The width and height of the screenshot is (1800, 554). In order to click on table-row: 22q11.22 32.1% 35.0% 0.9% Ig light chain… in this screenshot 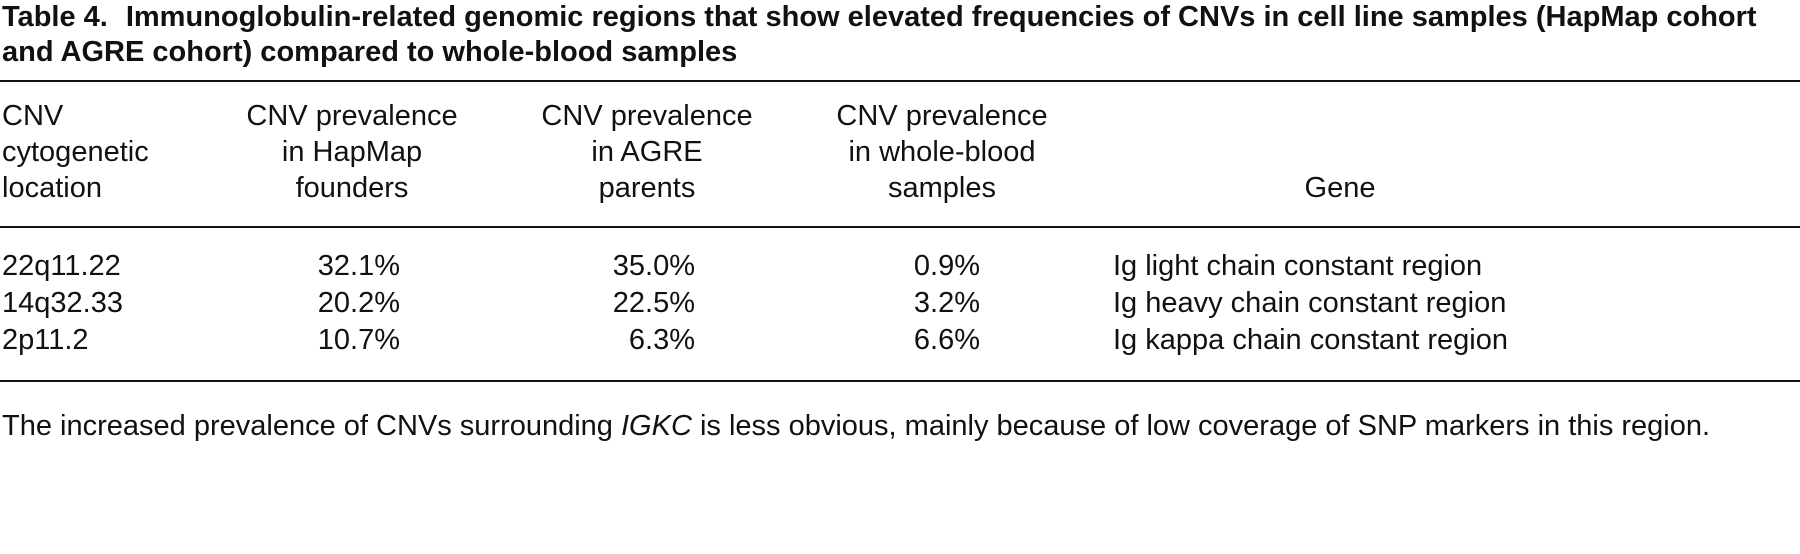, I will do `click(900, 266)`.